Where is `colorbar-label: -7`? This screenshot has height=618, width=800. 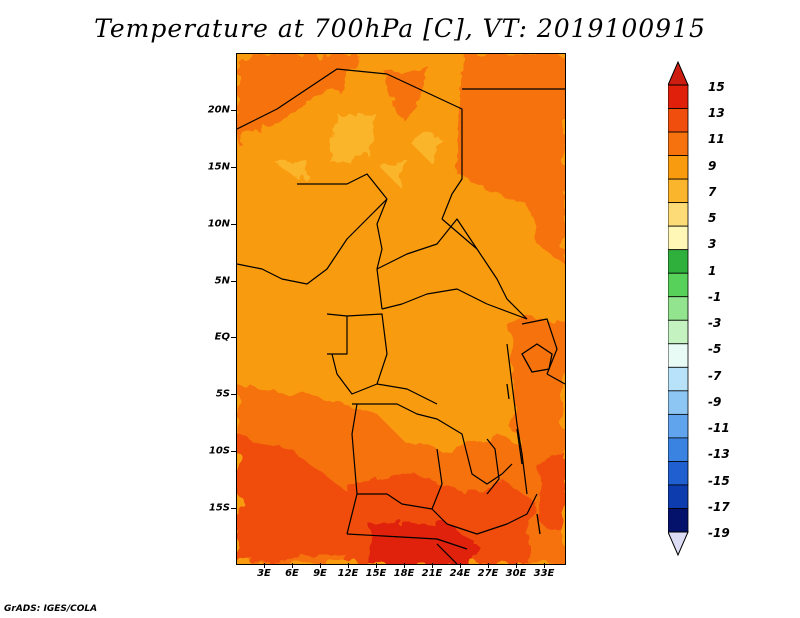 colorbar-label: -7 is located at coordinates (715, 376).